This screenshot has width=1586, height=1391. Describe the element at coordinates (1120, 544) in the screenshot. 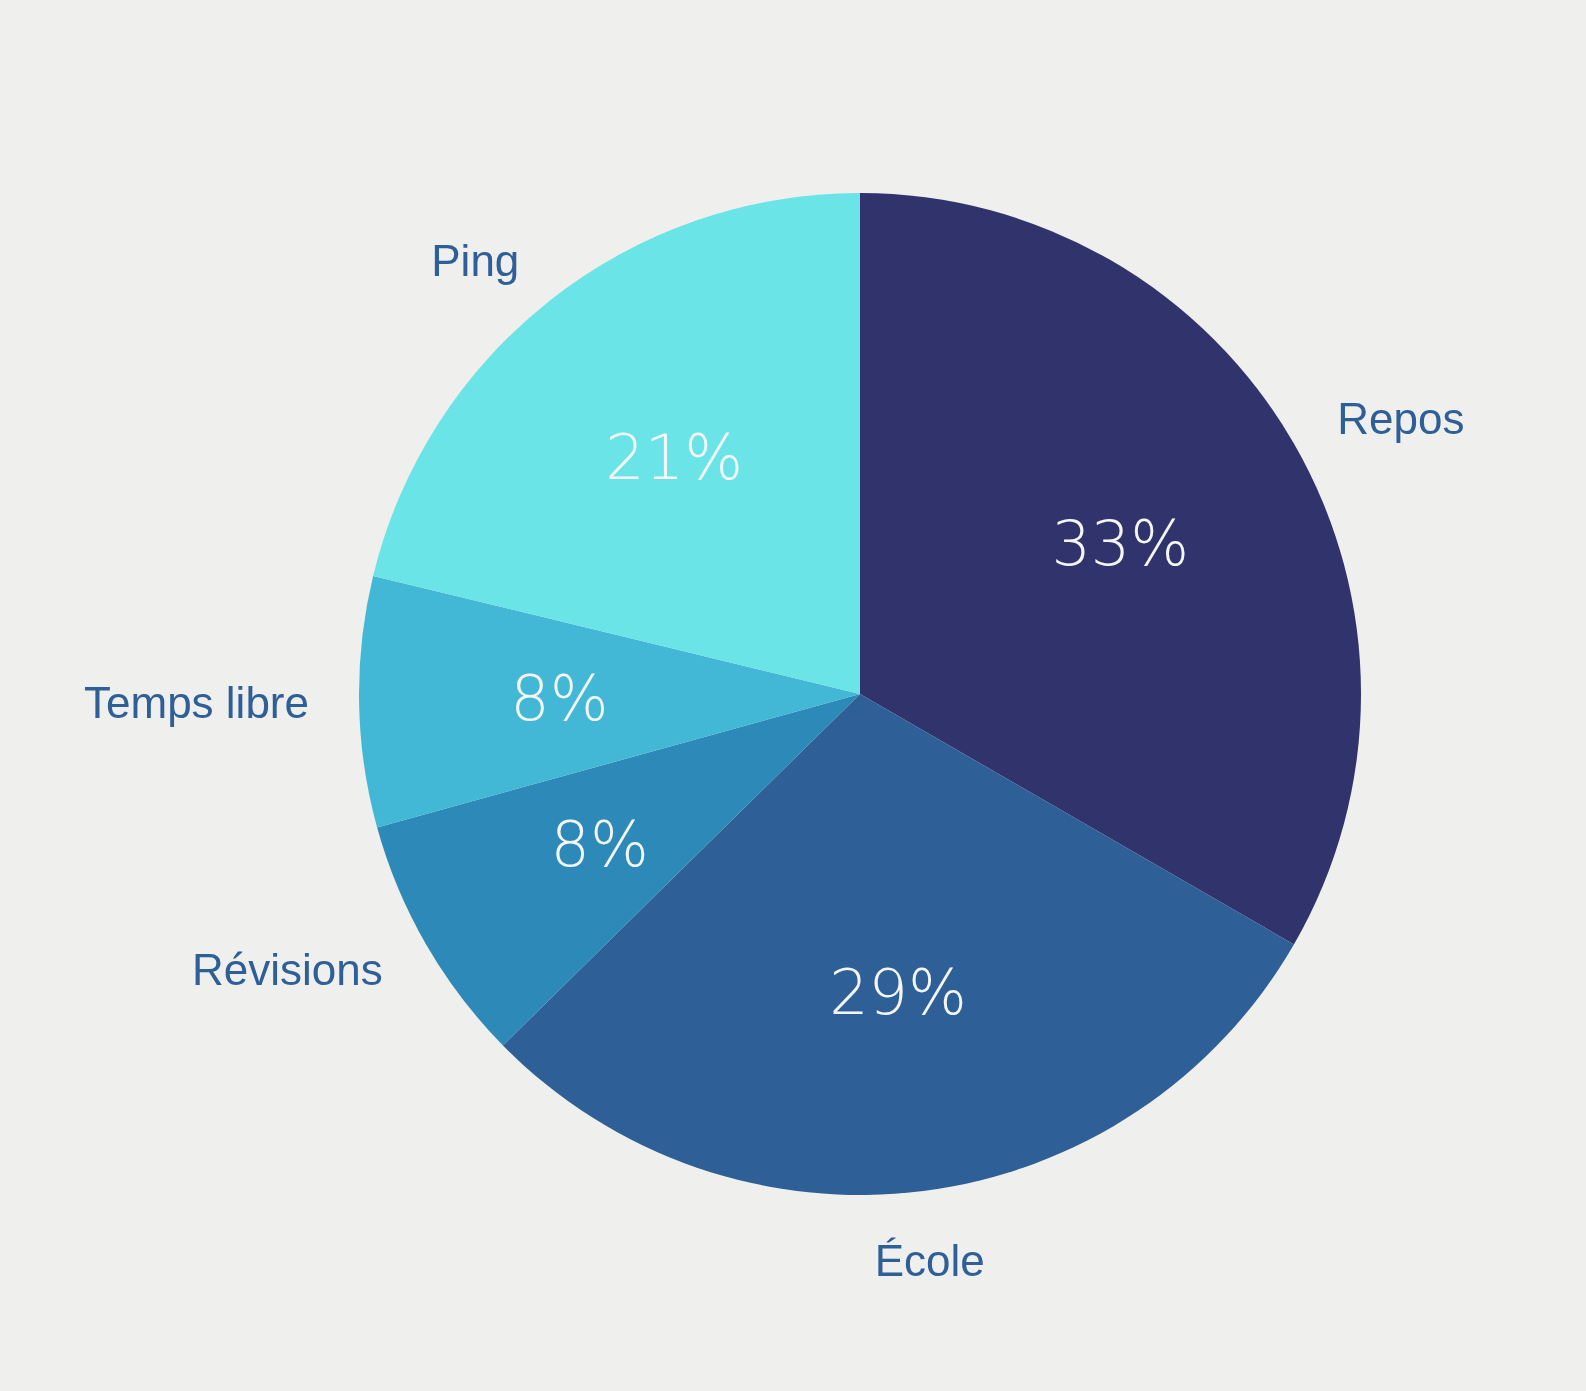

I see `data-label: 33%` at that location.